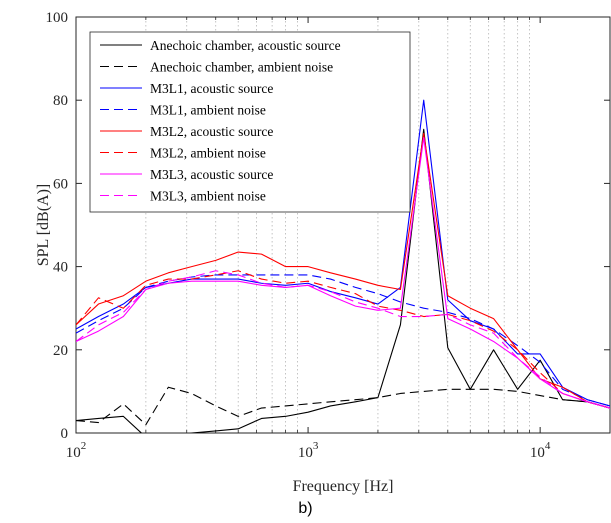 The height and width of the screenshot is (523, 611). What do you see at coordinates (65, 434) in the screenshot?
I see `y-tick-label: 0` at bounding box center [65, 434].